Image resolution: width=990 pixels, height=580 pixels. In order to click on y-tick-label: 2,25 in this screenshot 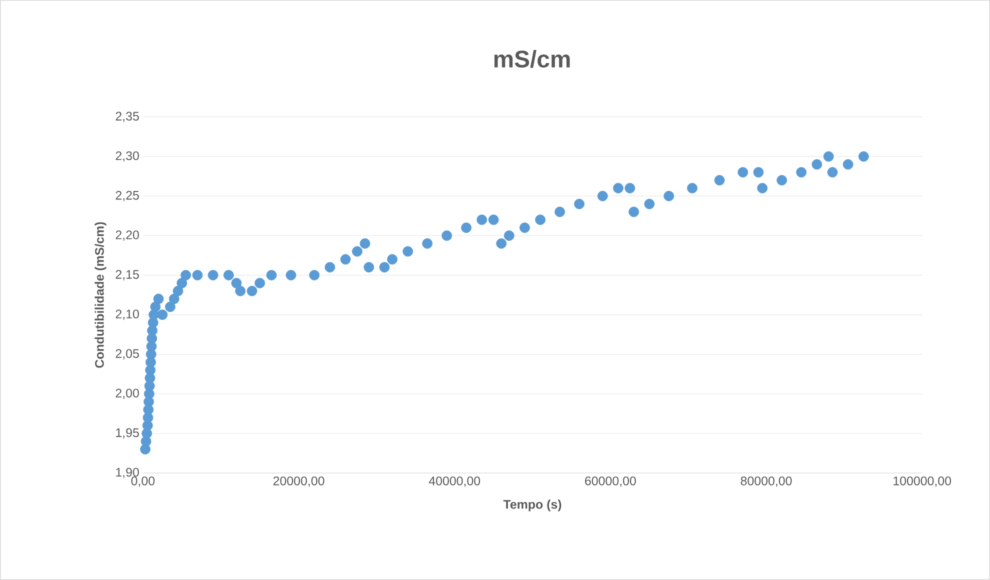, I will do `click(127, 196)`.